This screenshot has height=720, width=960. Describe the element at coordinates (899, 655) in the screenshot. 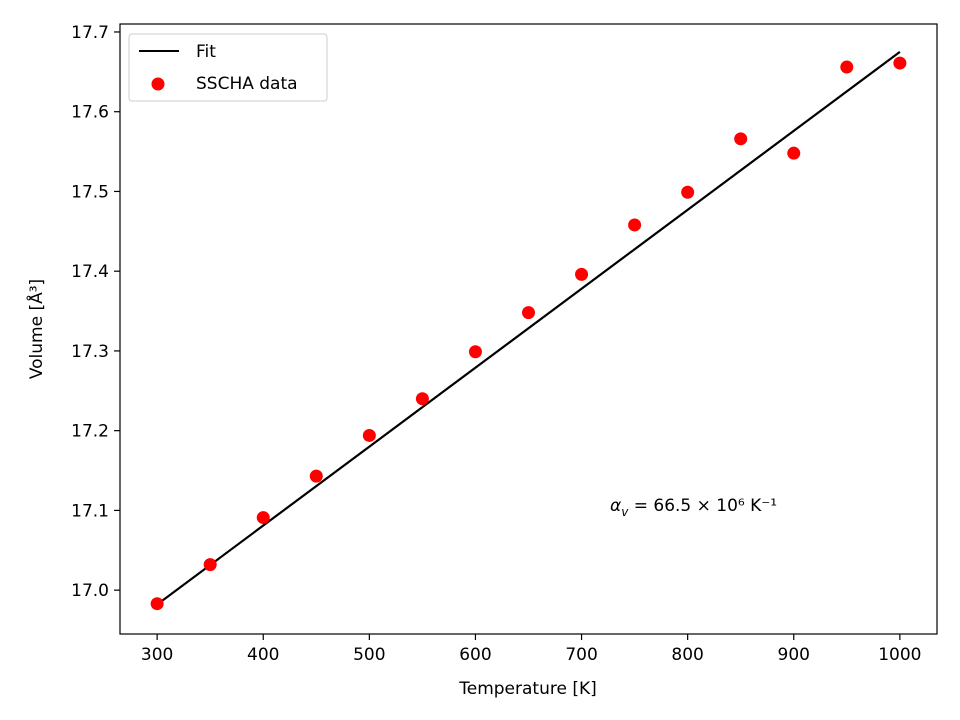

I see `x-tick-label: 1000` at that location.